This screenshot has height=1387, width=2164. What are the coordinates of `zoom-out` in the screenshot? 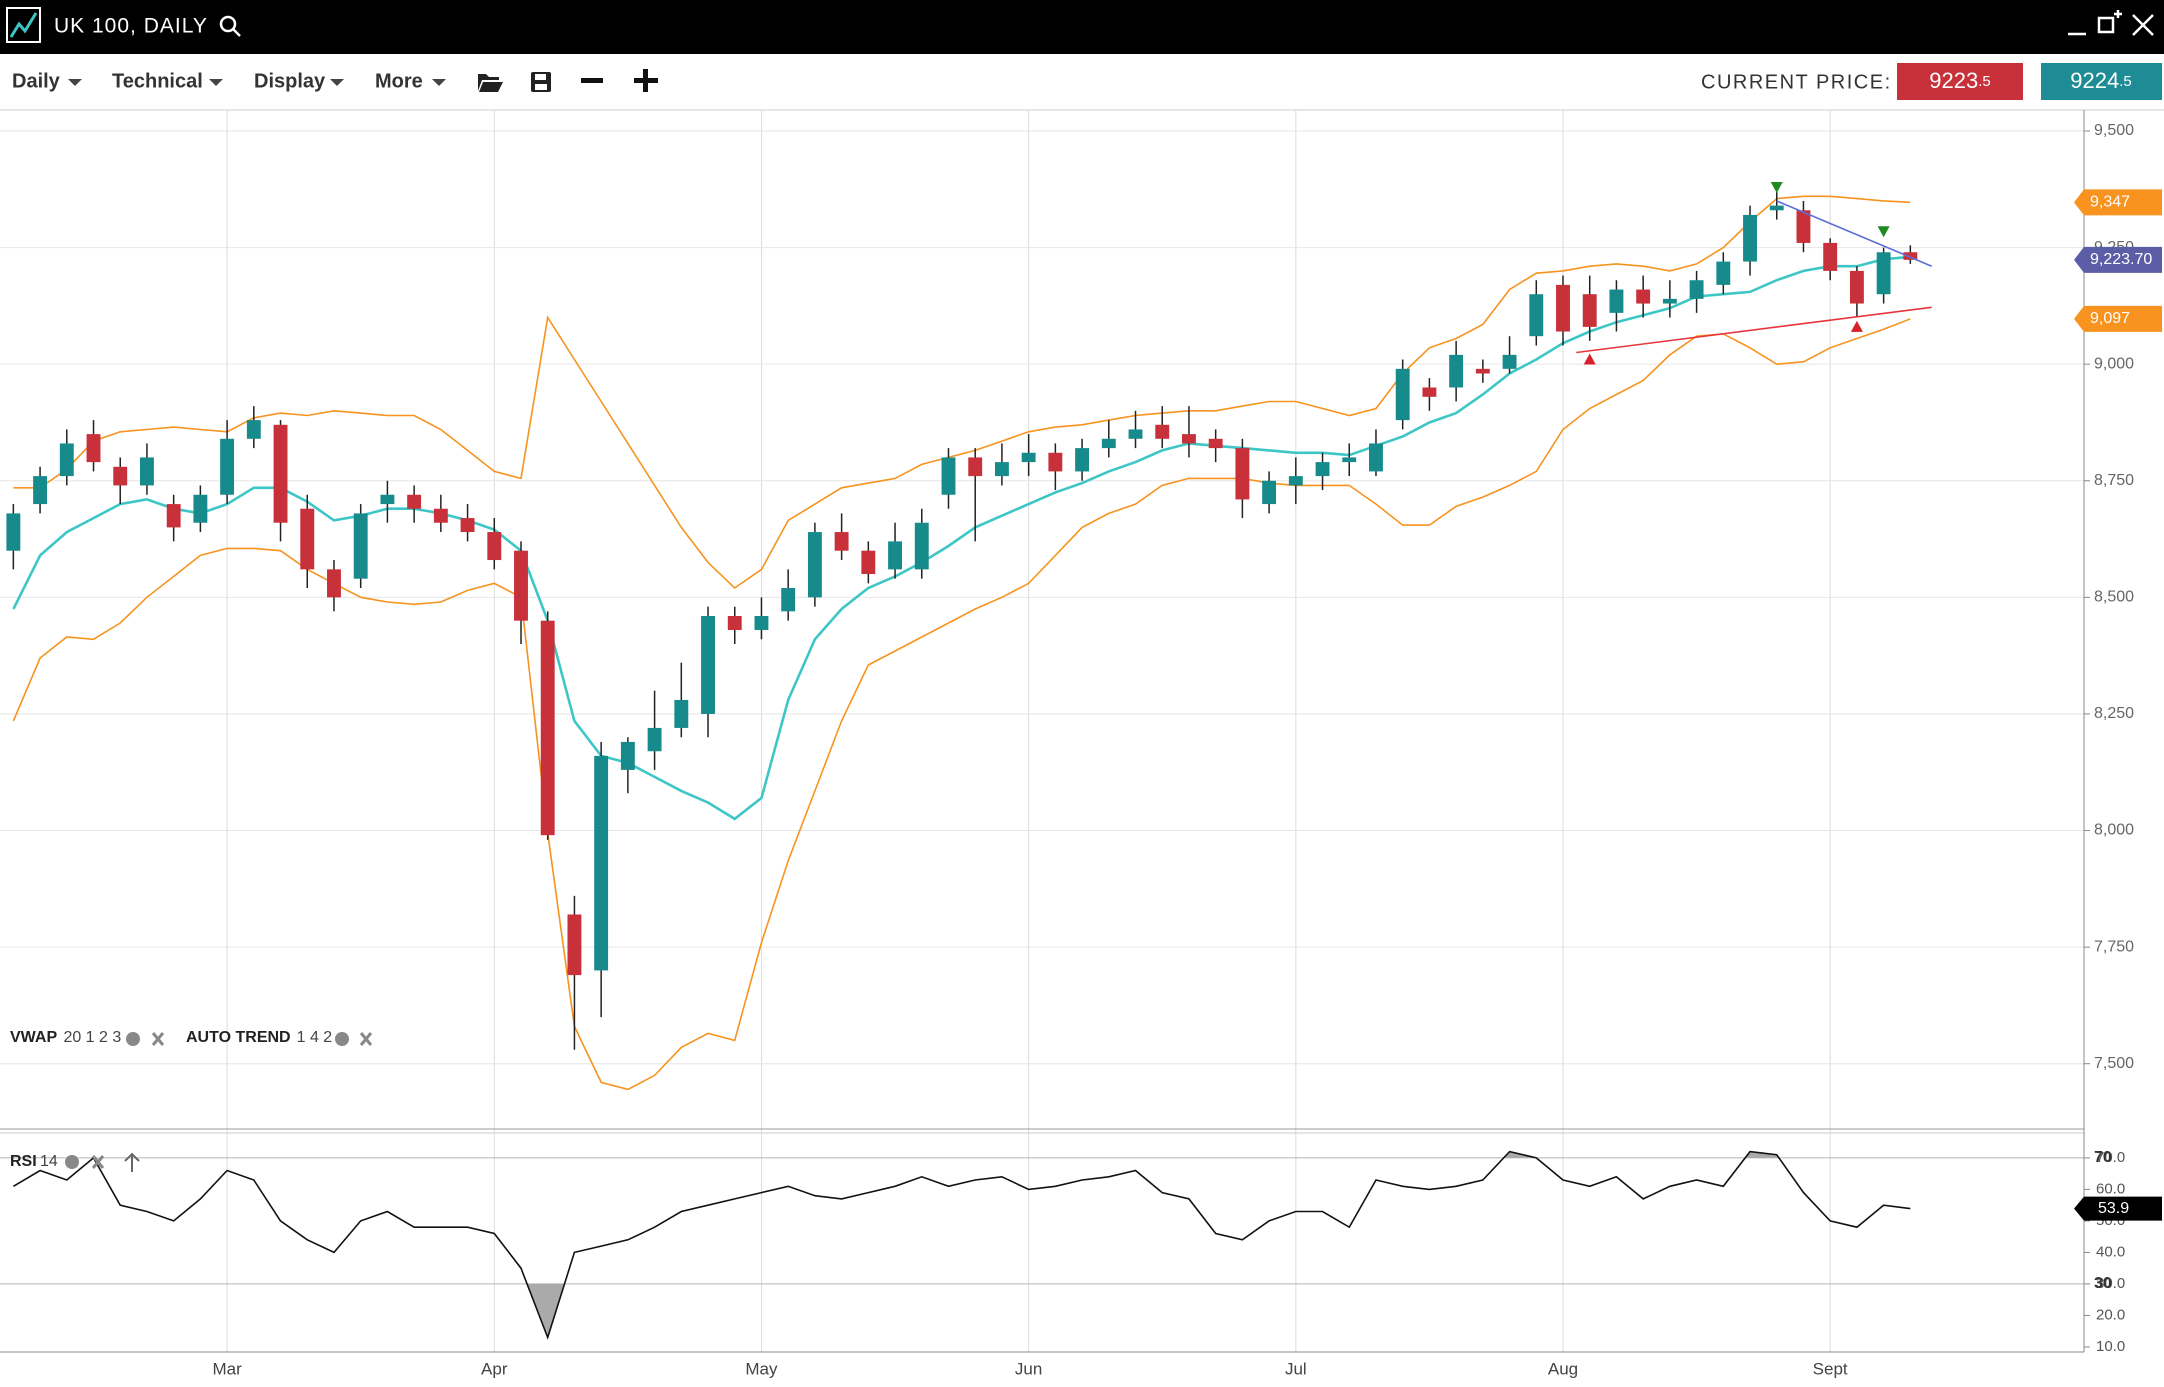 It's located at (592, 80).